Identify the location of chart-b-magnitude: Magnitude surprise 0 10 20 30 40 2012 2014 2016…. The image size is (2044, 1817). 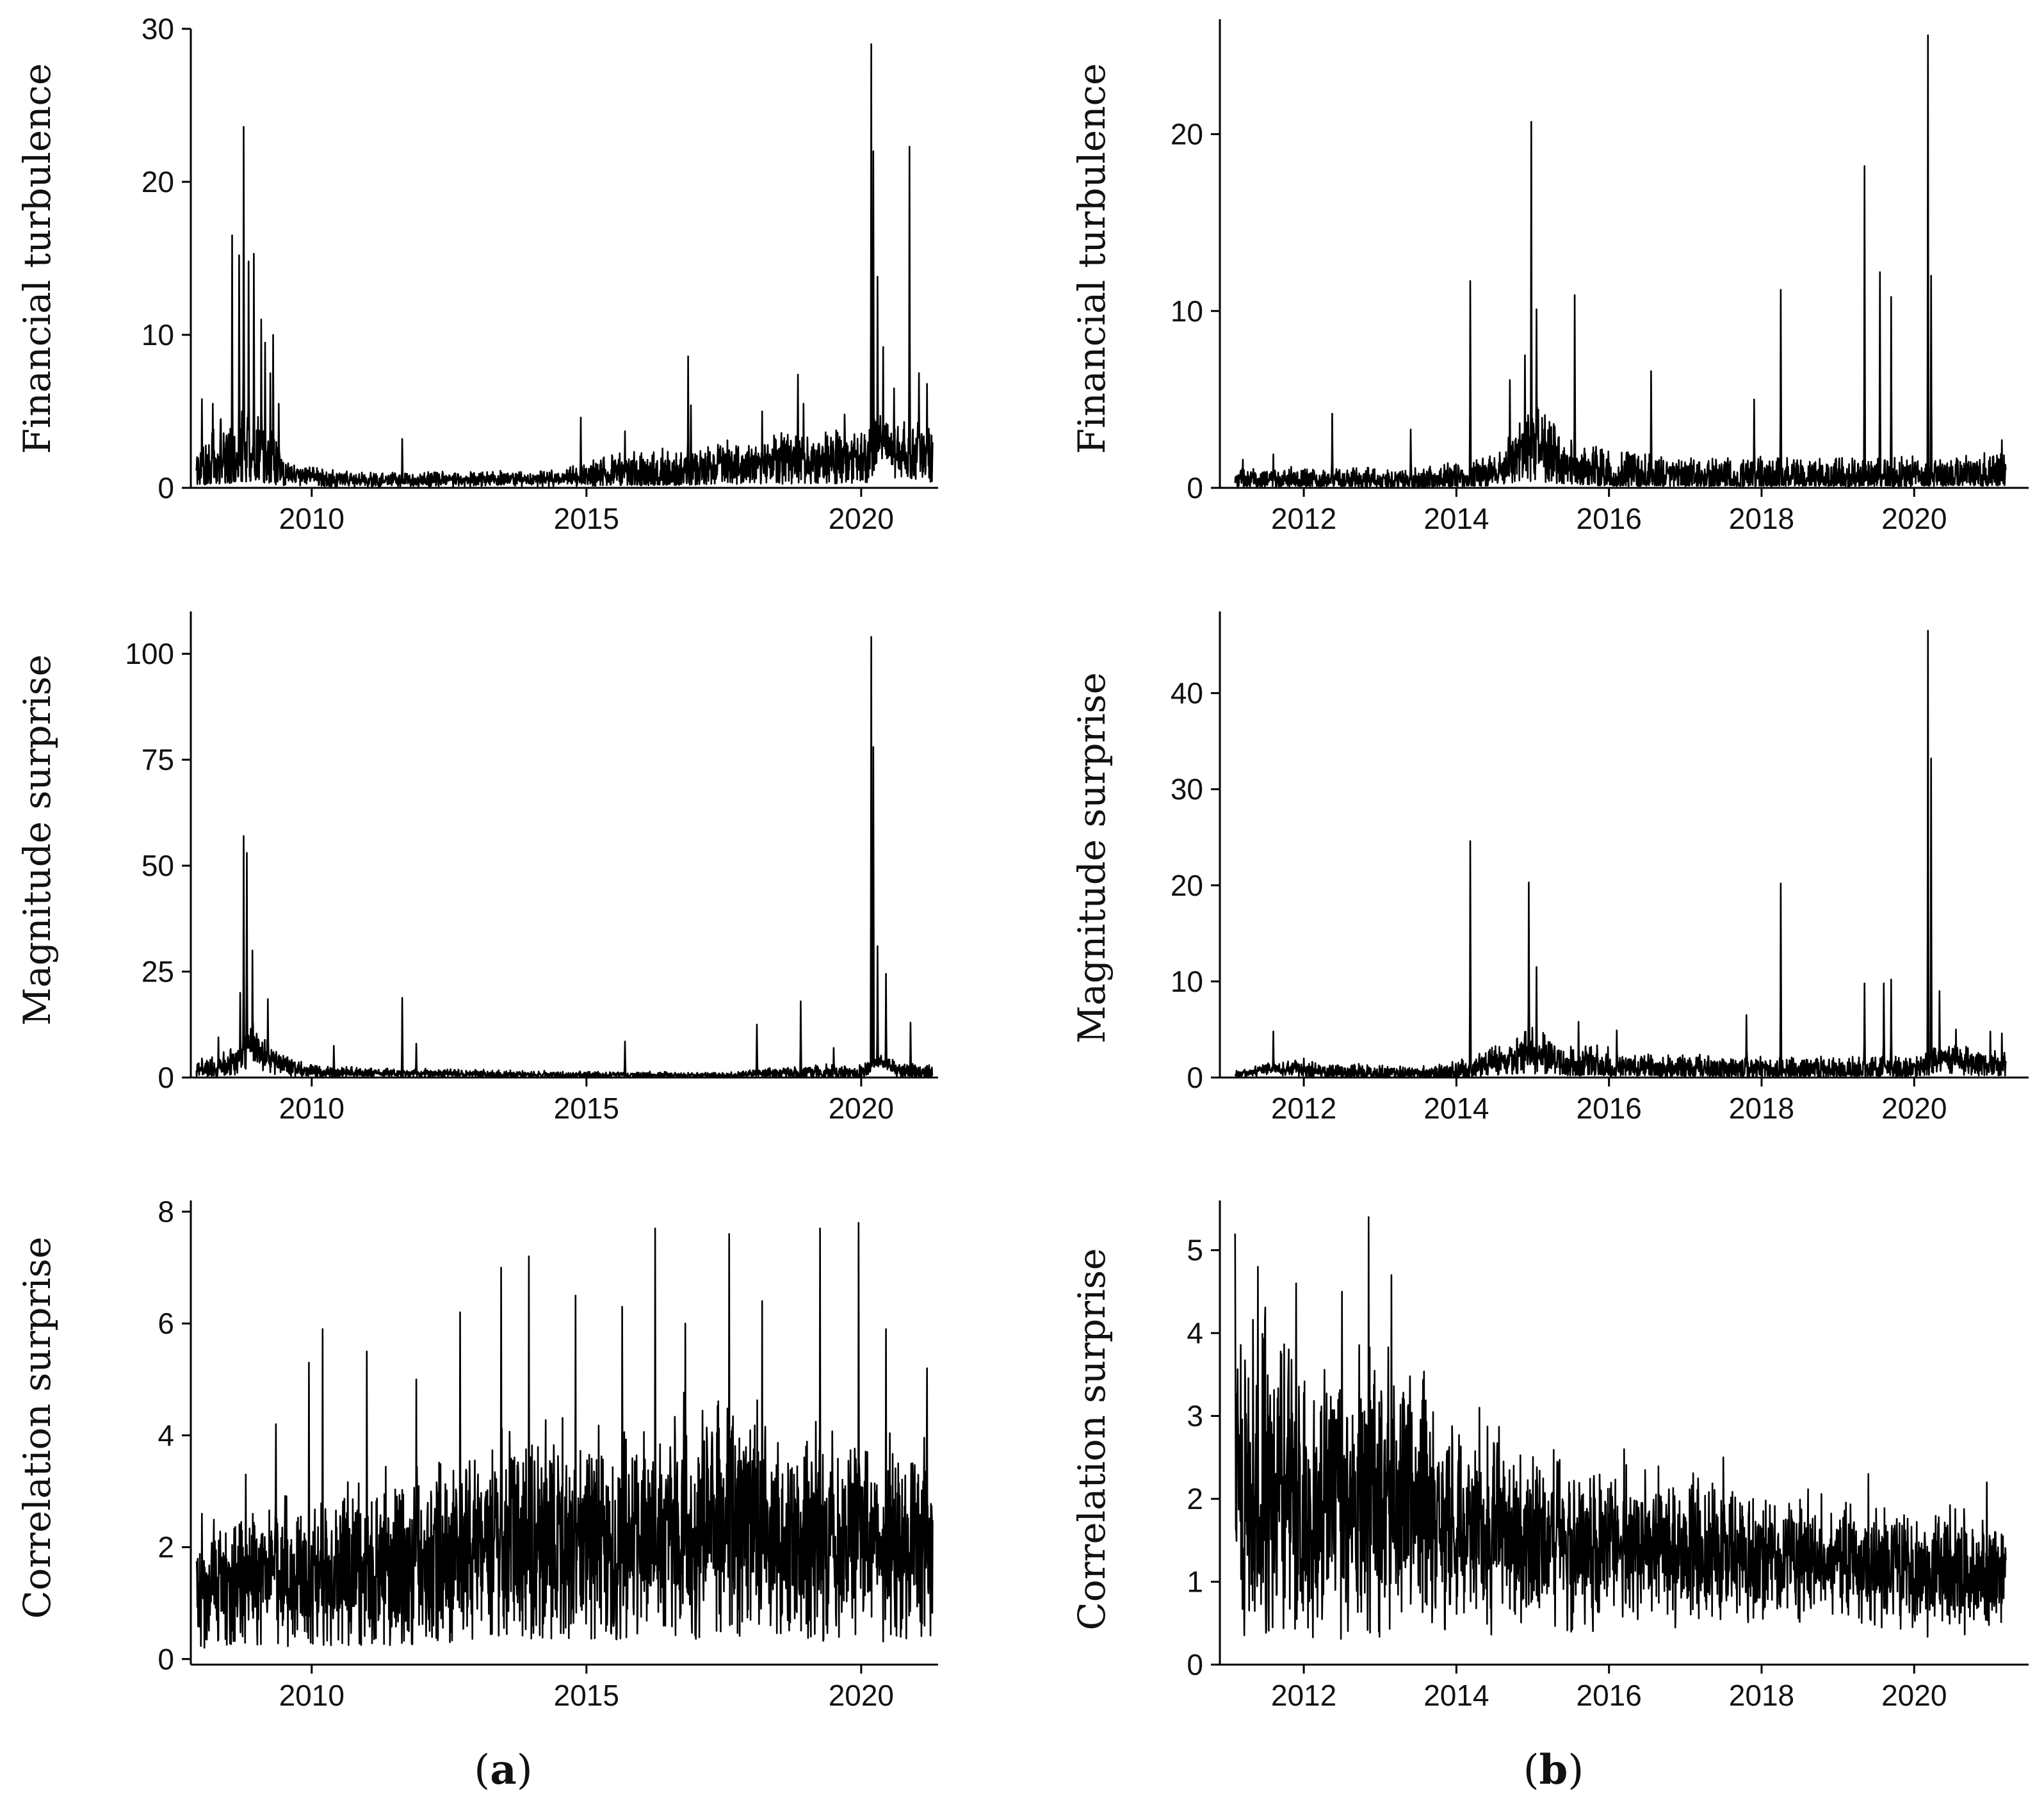
(1549, 868).